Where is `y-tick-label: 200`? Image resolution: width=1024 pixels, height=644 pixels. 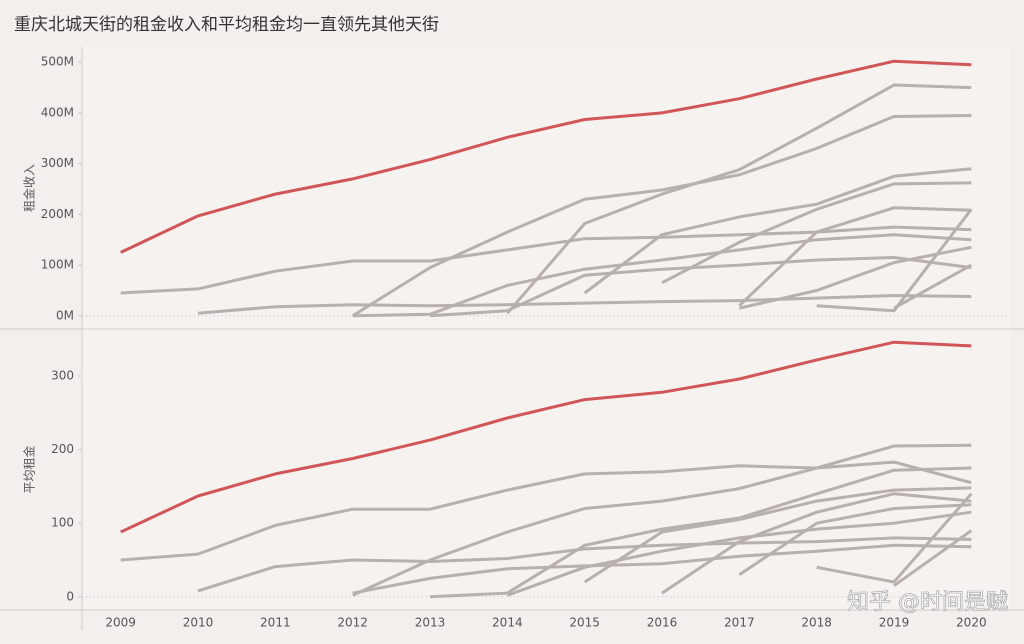 y-tick-label: 200 is located at coordinates (62, 449).